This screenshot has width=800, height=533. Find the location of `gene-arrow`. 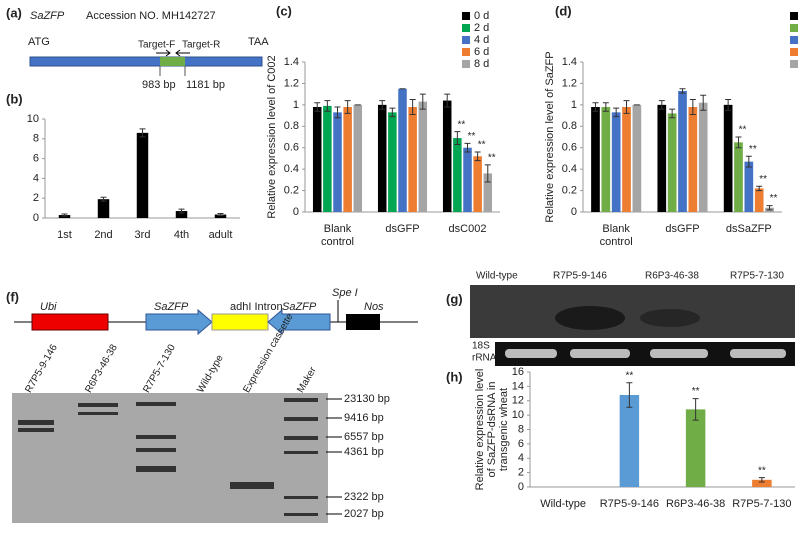

gene-arrow is located at coordinates (179, 322).